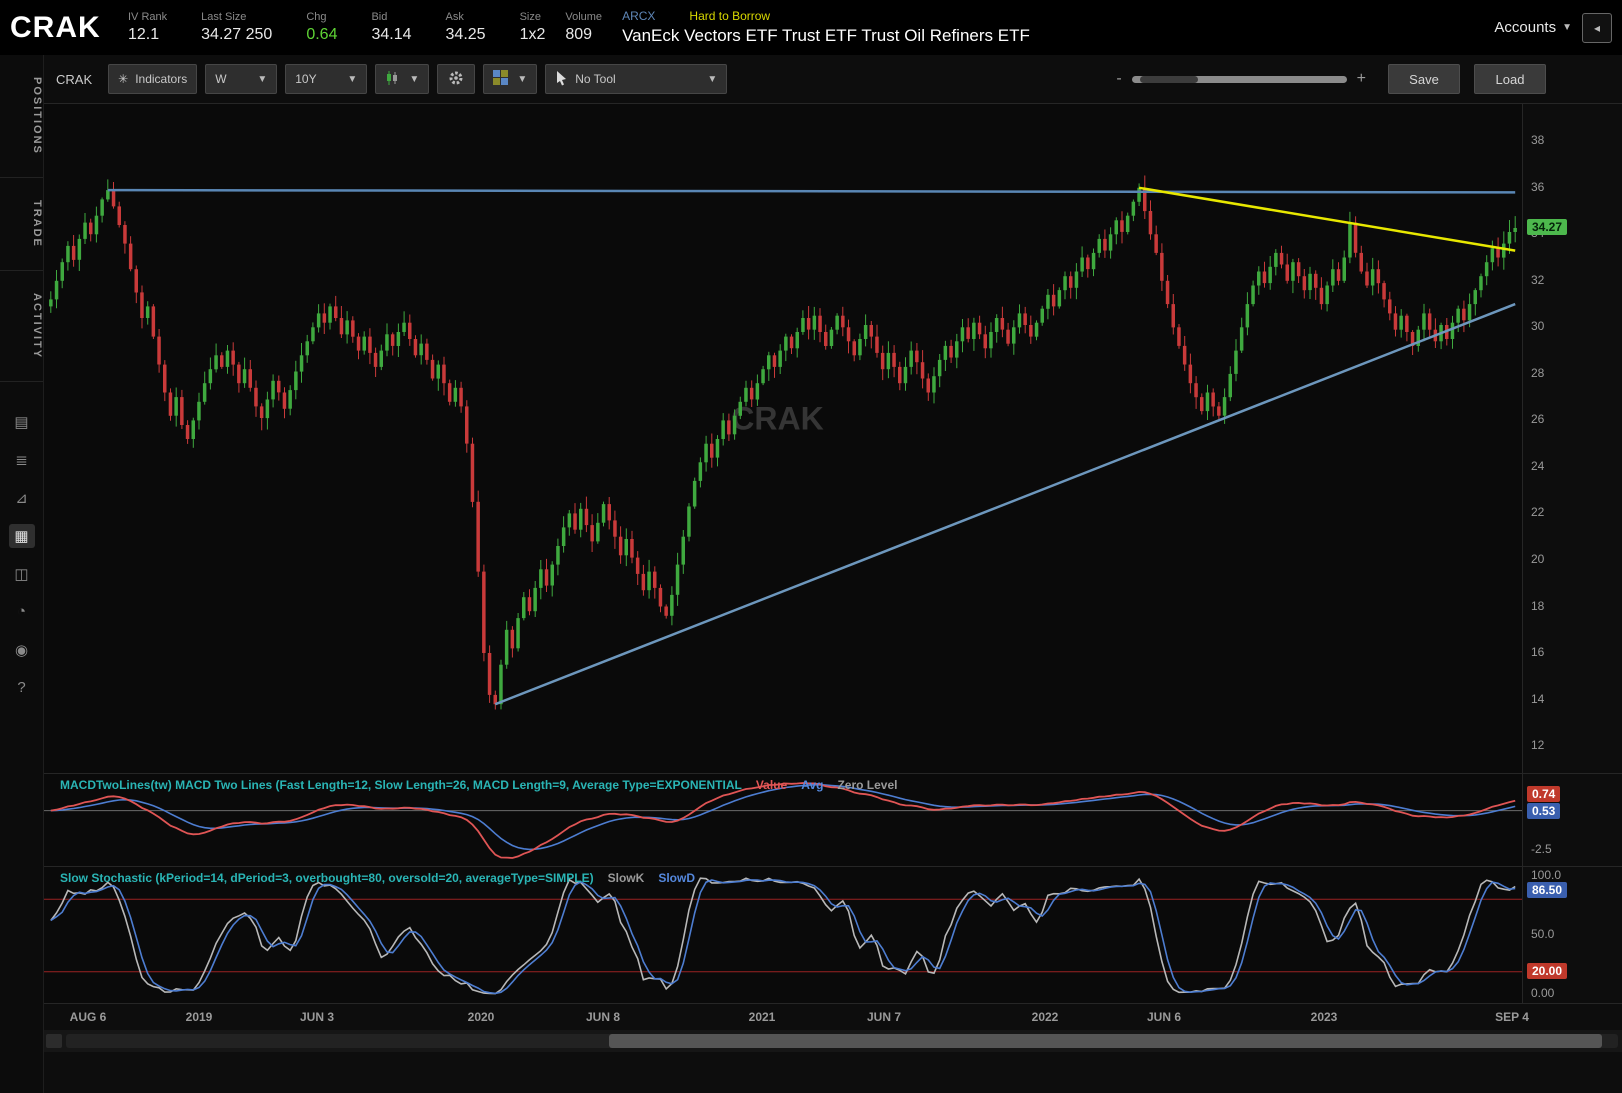  Describe the element at coordinates (777, 419) in the screenshot. I see `chart-watermark: CRAK` at that location.